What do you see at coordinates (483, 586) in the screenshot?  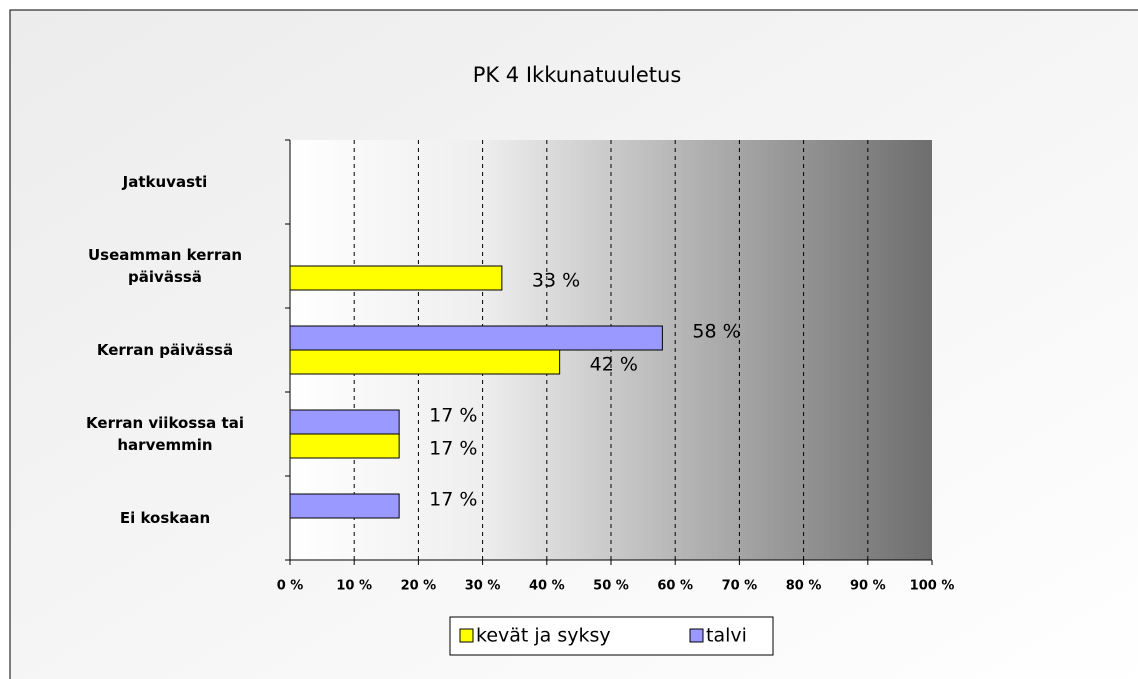 I see `x-tick-label: 30 %` at bounding box center [483, 586].